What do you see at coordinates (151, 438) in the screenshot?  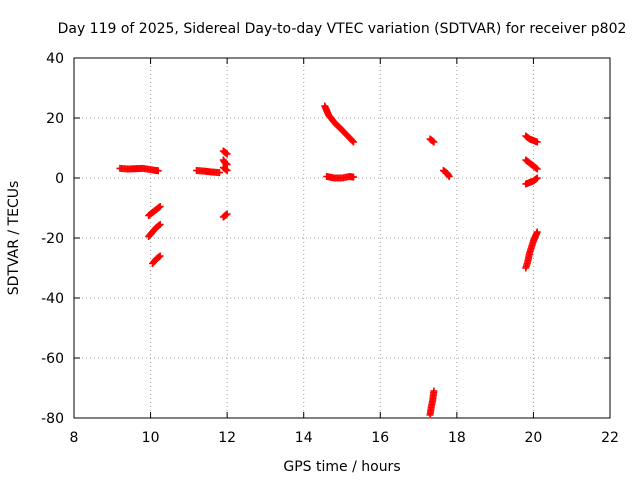 I see `x-tick-label: 10` at bounding box center [151, 438].